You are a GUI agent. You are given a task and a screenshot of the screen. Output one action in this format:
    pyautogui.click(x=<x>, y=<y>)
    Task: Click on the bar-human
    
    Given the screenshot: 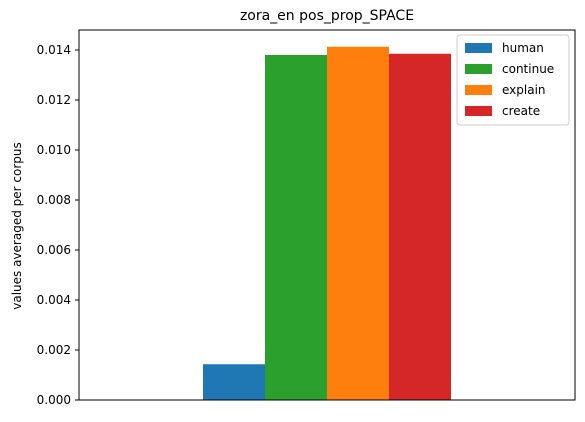 What is the action you would take?
    pyautogui.click(x=234, y=382)
    